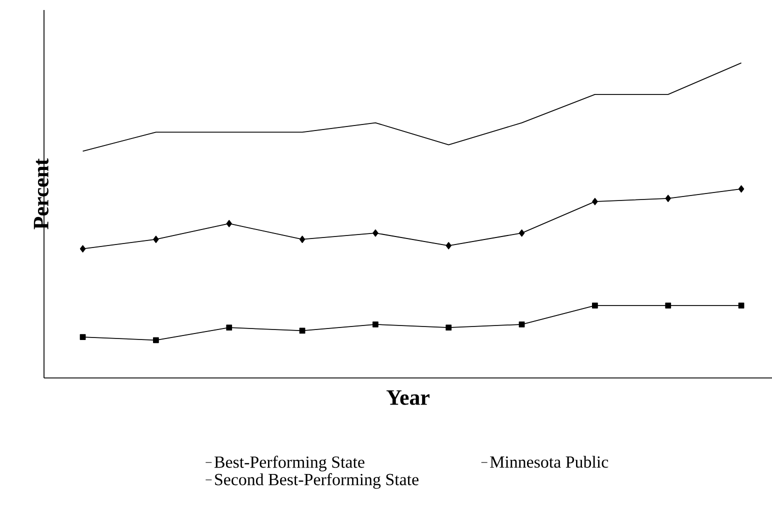 Image resolution: width=772 pixels, height=506 pixels. What do you see at coordinates (549, 462) in the screenshot?
I see `legend-label: Minnesota Public` at bounding box center [549, 462].